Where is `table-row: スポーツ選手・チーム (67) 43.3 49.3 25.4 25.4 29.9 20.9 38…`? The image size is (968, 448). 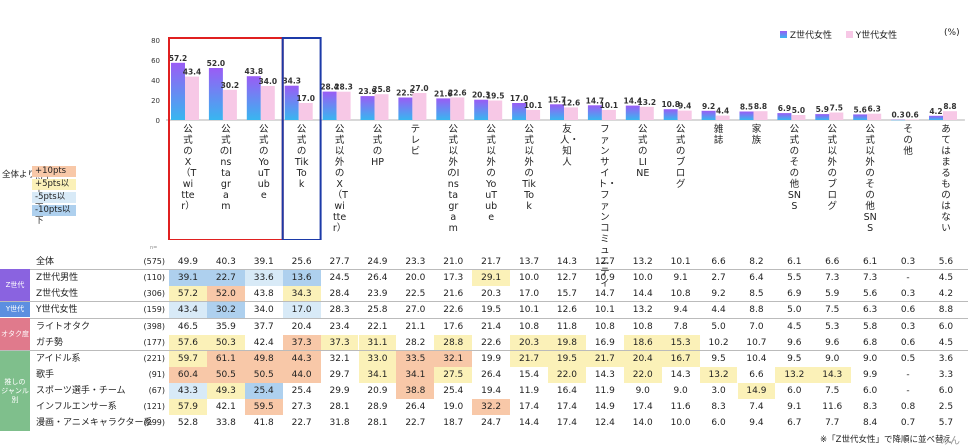 table-row: スポーツ選手・チーム (67) 43.3 49.3 25.4 25.4 29.9 20.9 38… is located at coordinates (484, 391).